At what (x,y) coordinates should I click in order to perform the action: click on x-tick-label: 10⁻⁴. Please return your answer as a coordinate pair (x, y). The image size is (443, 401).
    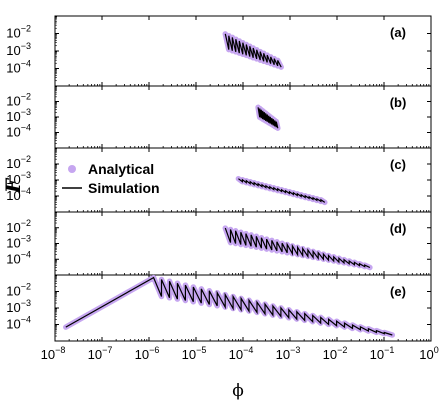
    Looking at the image, I should click on (241, 353).